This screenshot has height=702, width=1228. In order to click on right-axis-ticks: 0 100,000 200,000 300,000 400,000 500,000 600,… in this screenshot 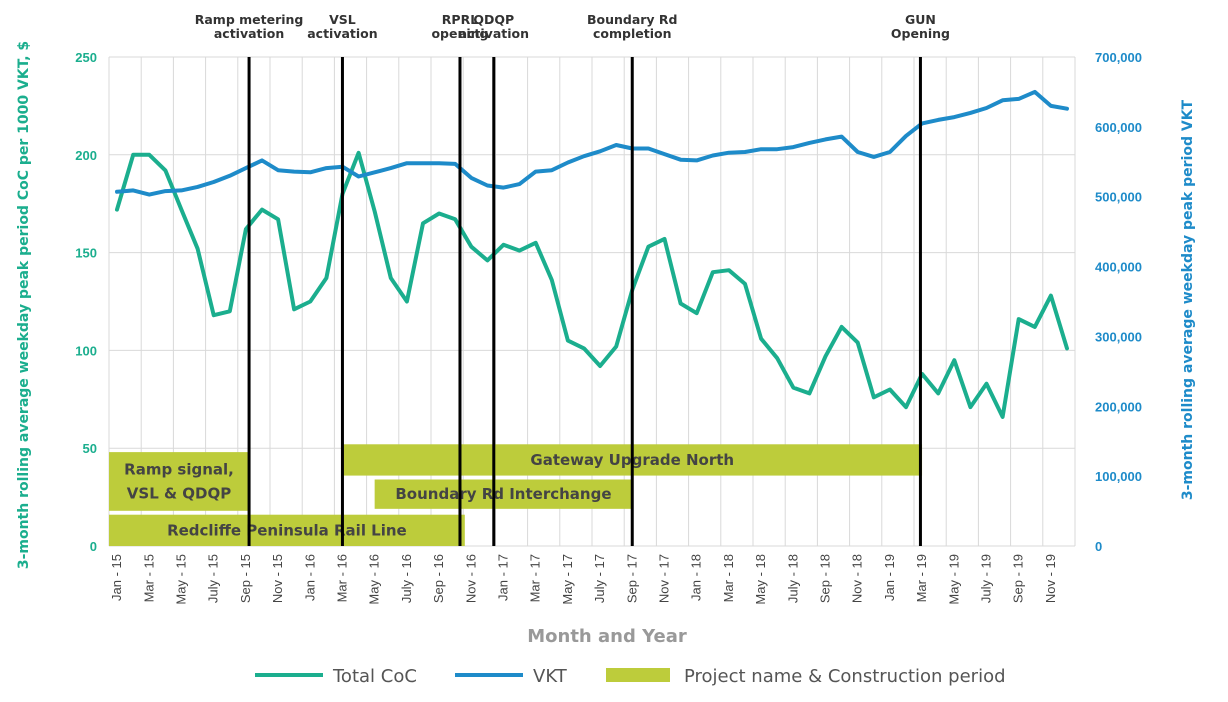, I will do `click(1118, 302)`.